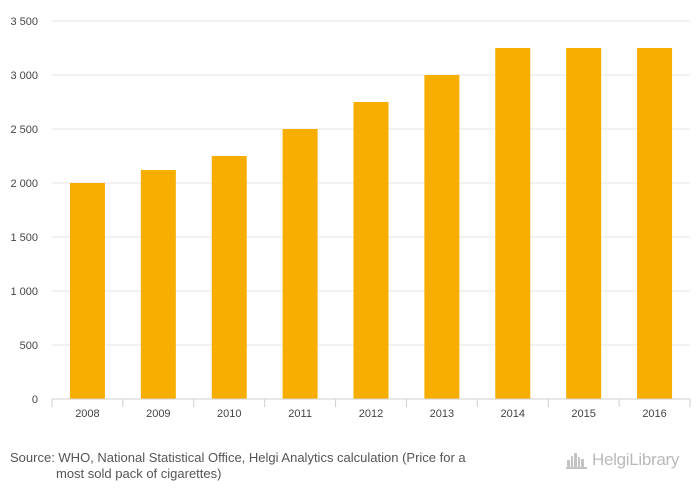 This screenshot has height=500, width=700. I want to click on x-tick-label: 2012, so click(371, 414).